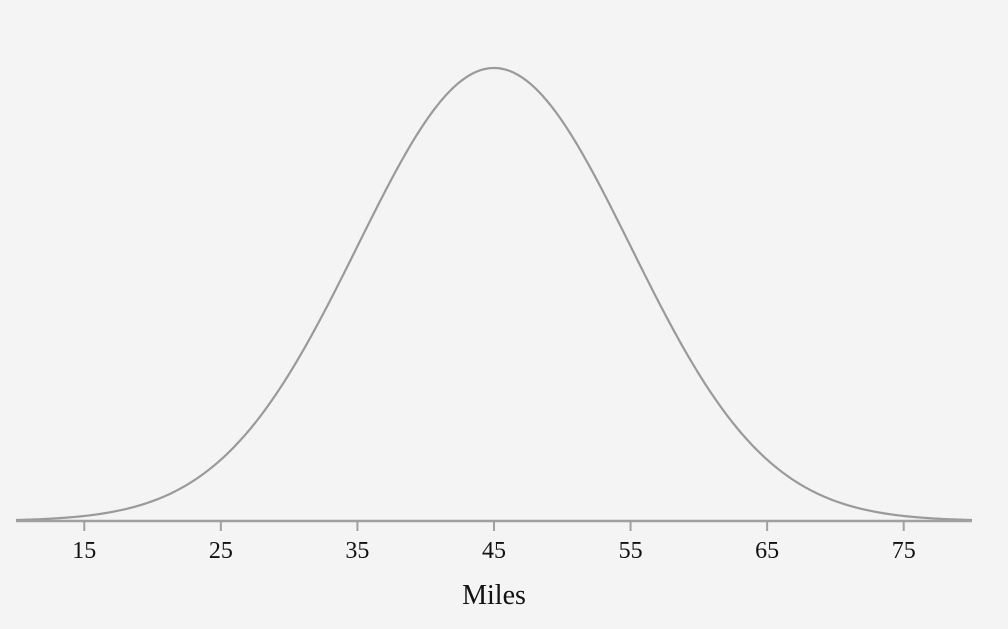 This screenshot has width=1008, height=629. Describe the element at coordinates (767, 551) in the screenshot. I see `x-tick-label: 65` at that location.